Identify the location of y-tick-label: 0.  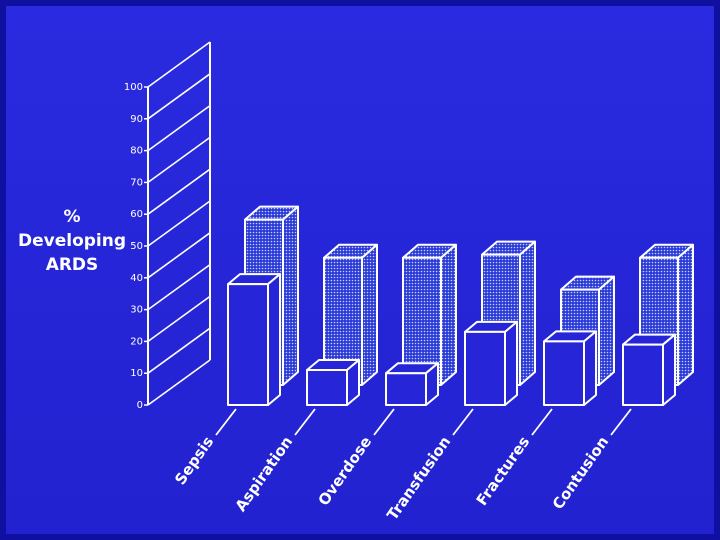
(140, 405).